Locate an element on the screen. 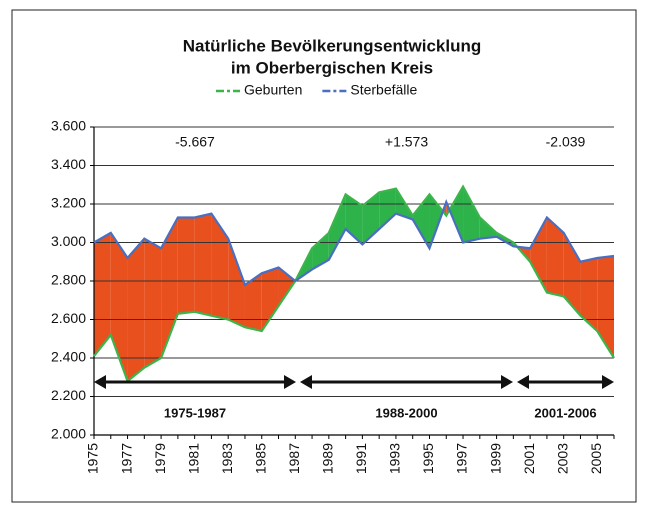  period-label: 1988-2000 is located at coordinates (406, 412).